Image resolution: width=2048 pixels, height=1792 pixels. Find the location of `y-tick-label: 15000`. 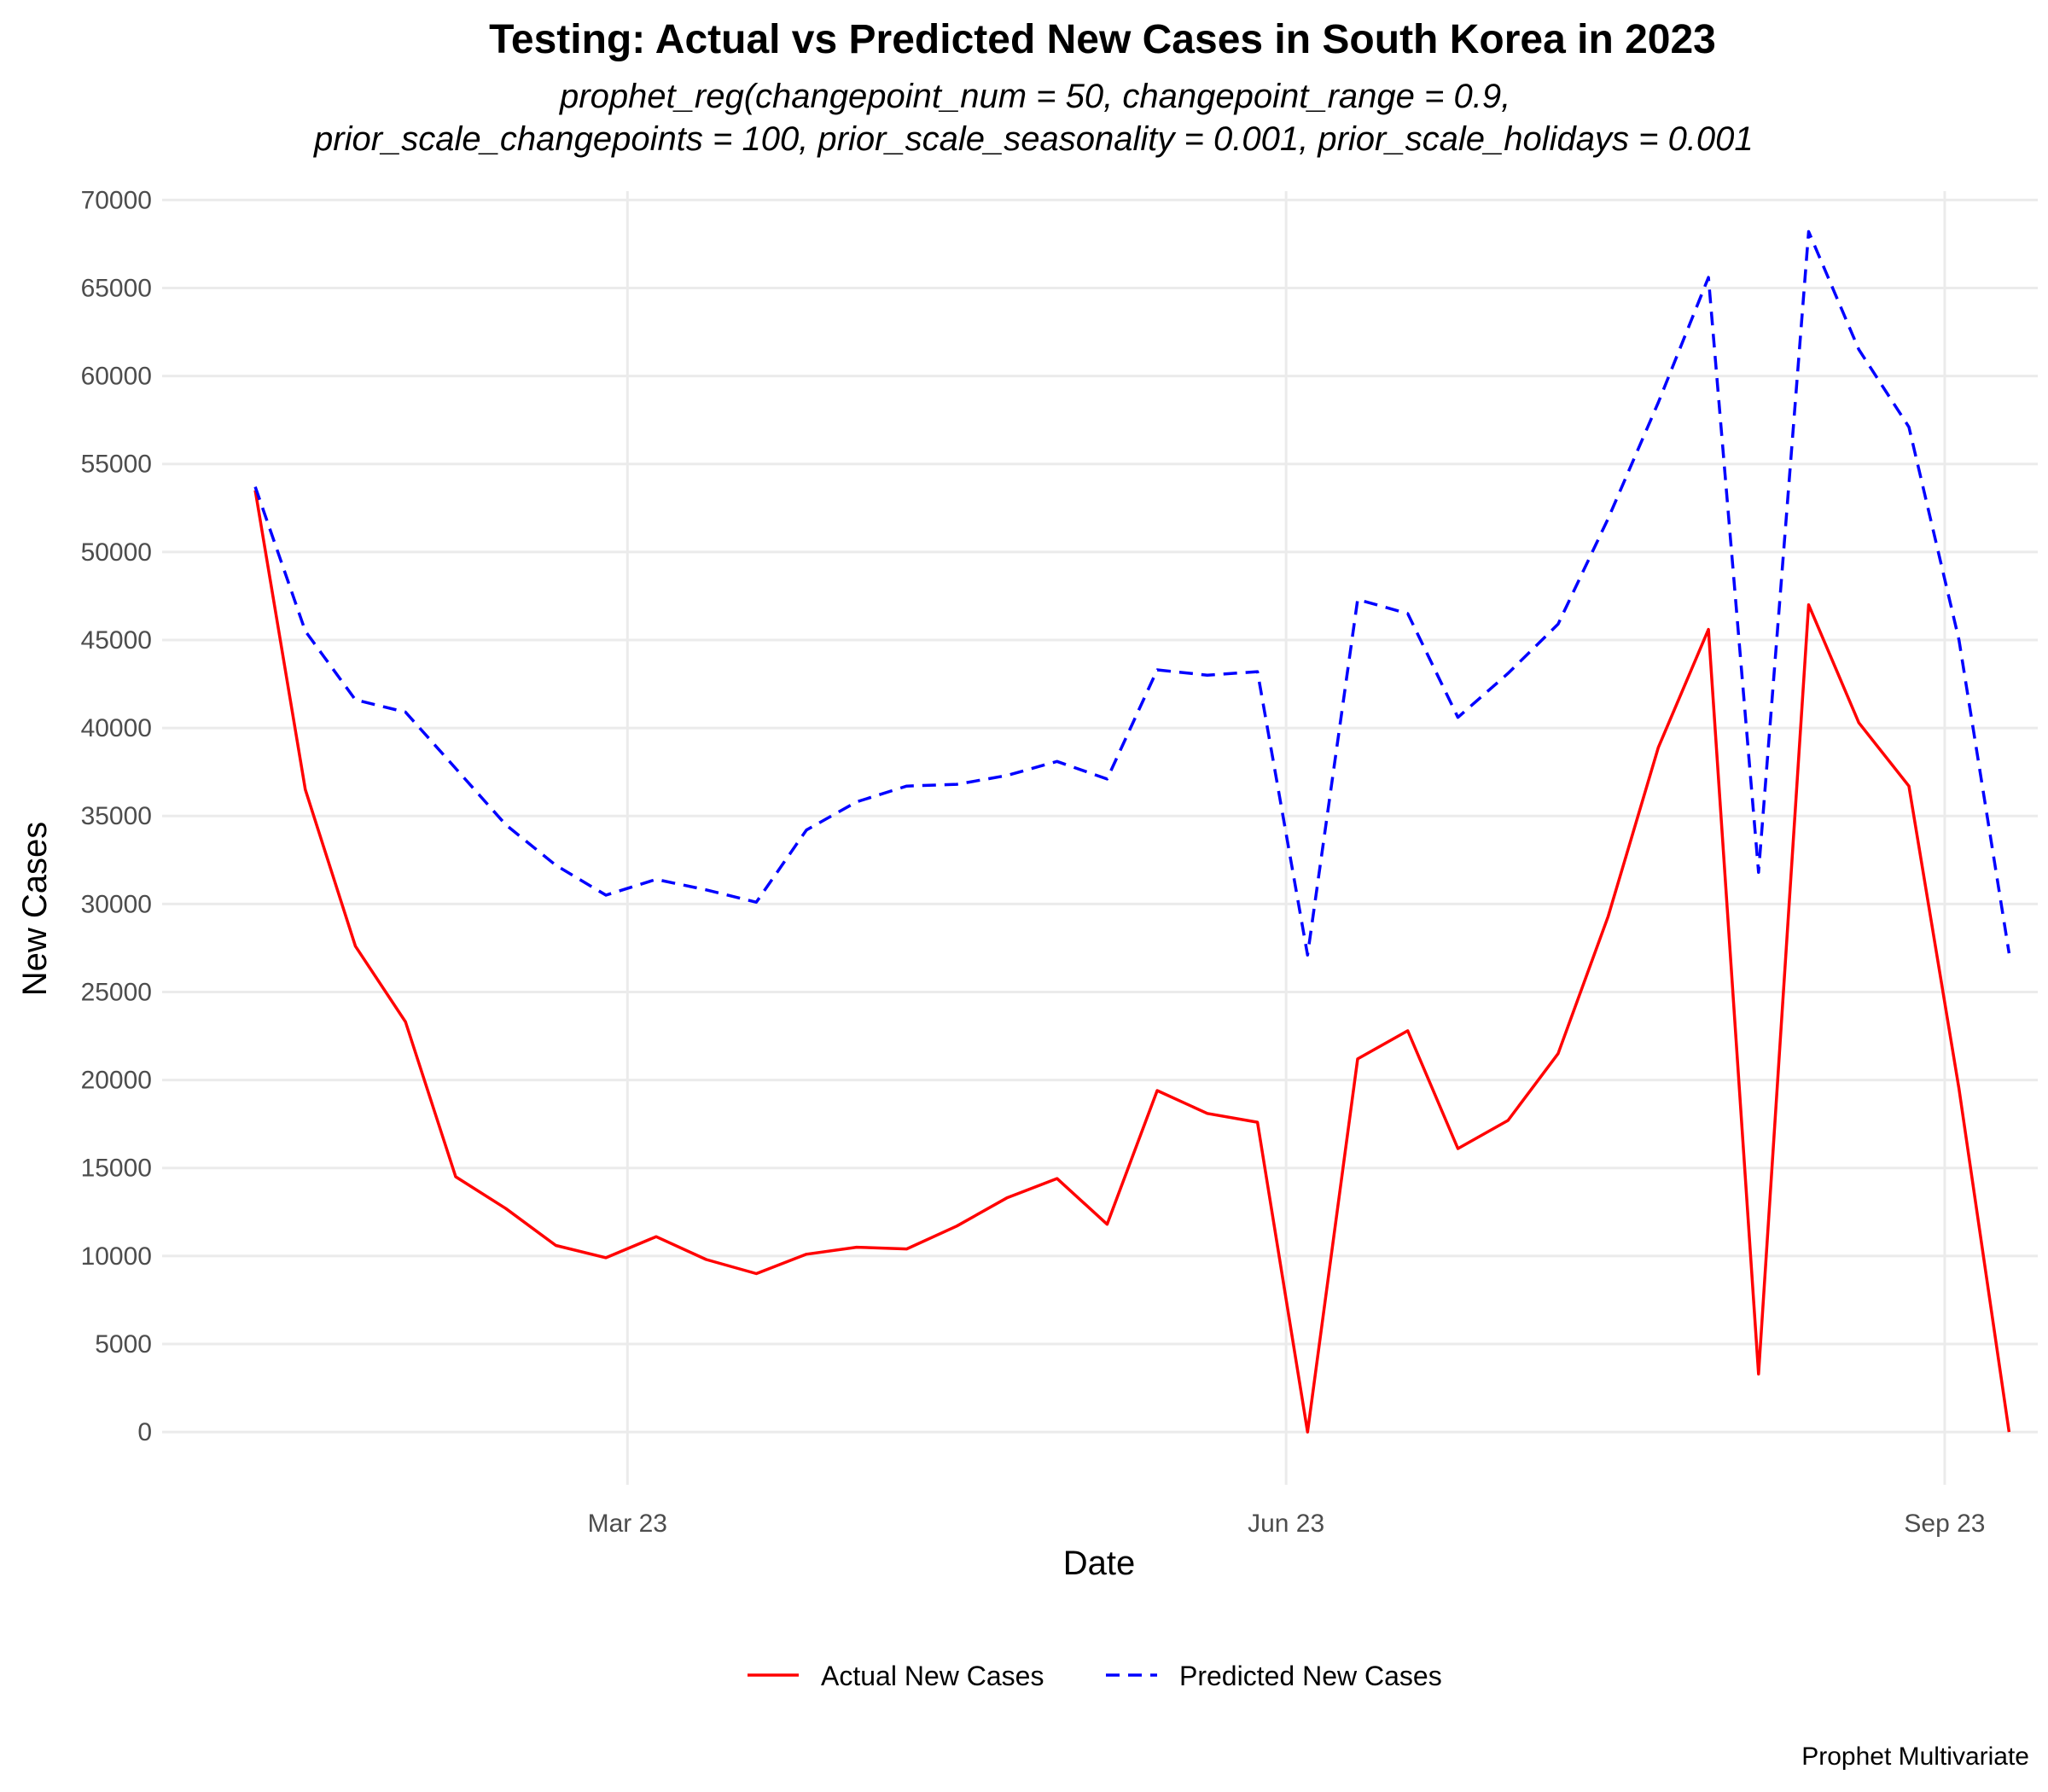

y-tick-label: 15000 is located at coordinates (117, 1169).